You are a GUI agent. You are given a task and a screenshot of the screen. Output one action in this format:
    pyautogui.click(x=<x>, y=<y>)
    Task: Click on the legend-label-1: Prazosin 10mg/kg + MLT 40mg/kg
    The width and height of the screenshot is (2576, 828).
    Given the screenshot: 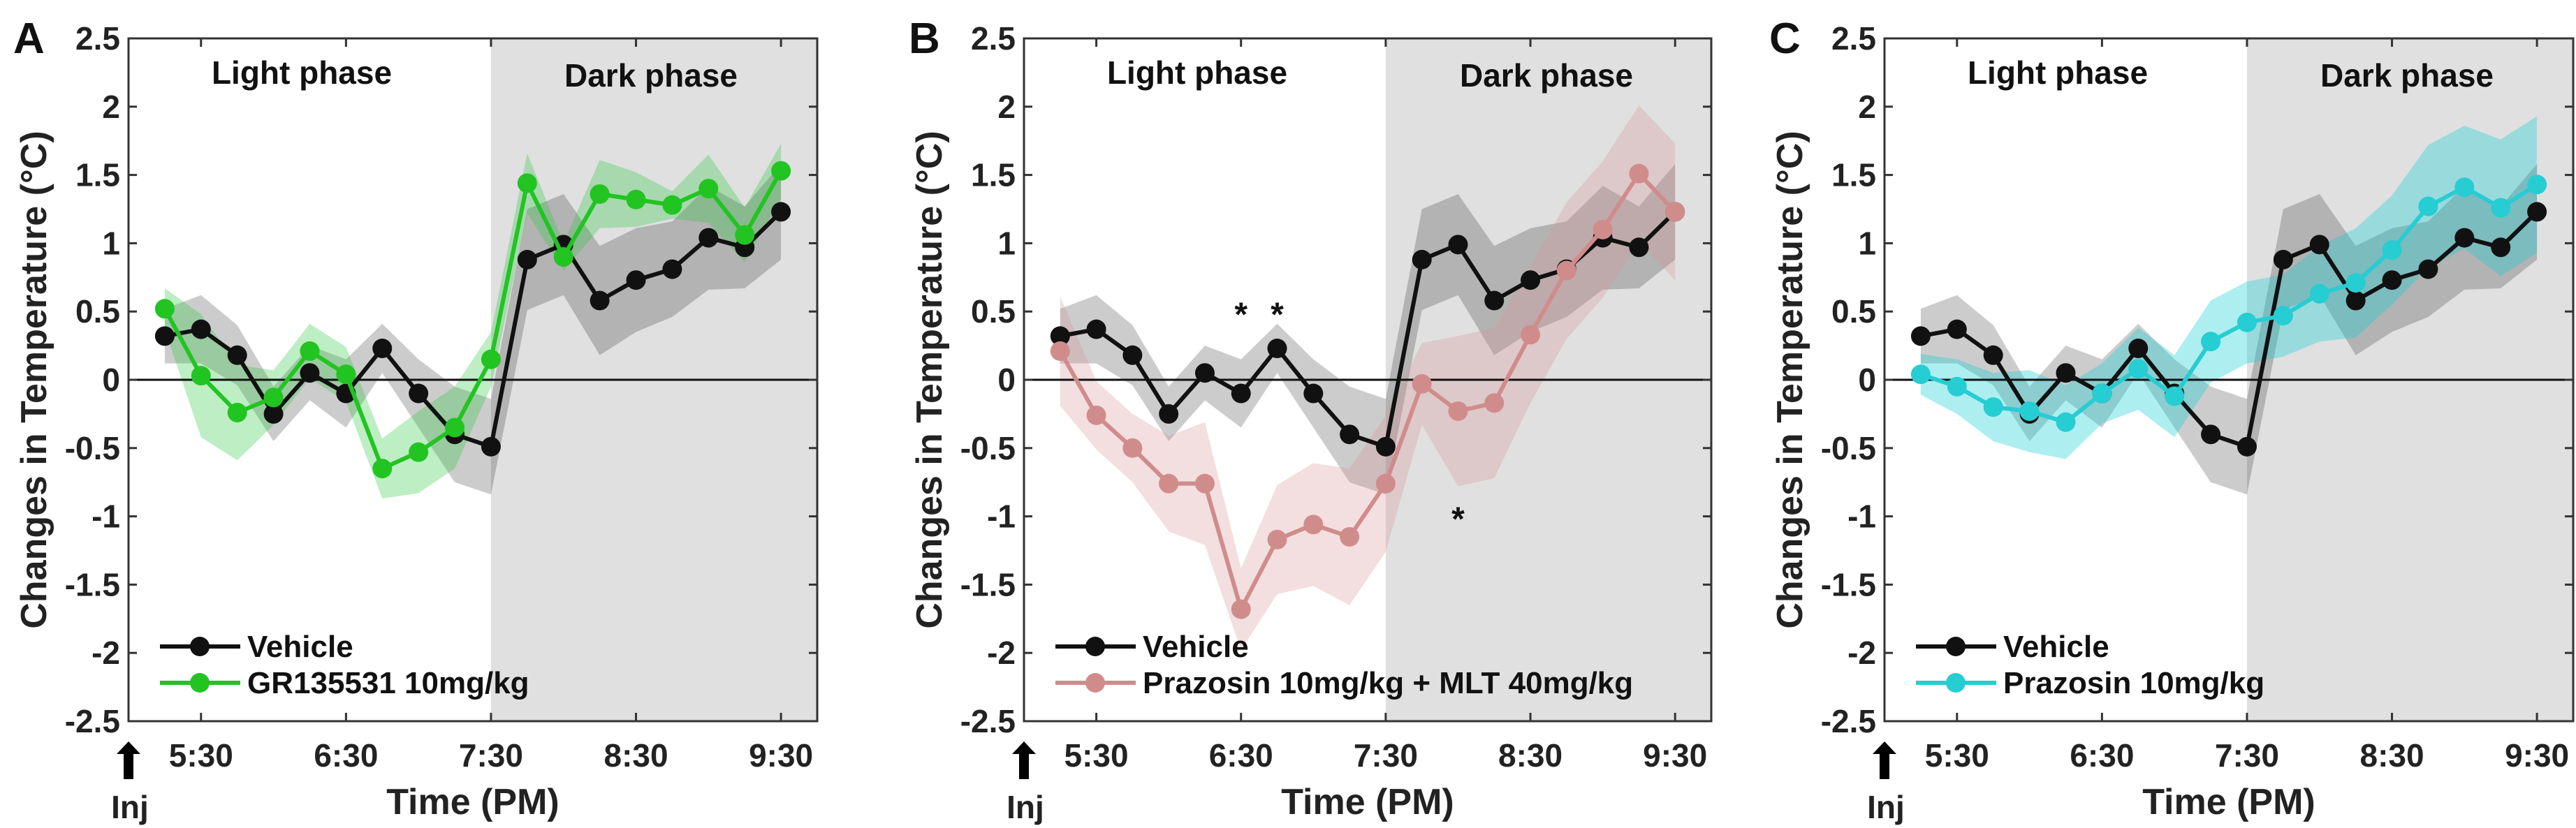 What is the action you would take?
    pyautogui.click(x=1388, y=683)
    